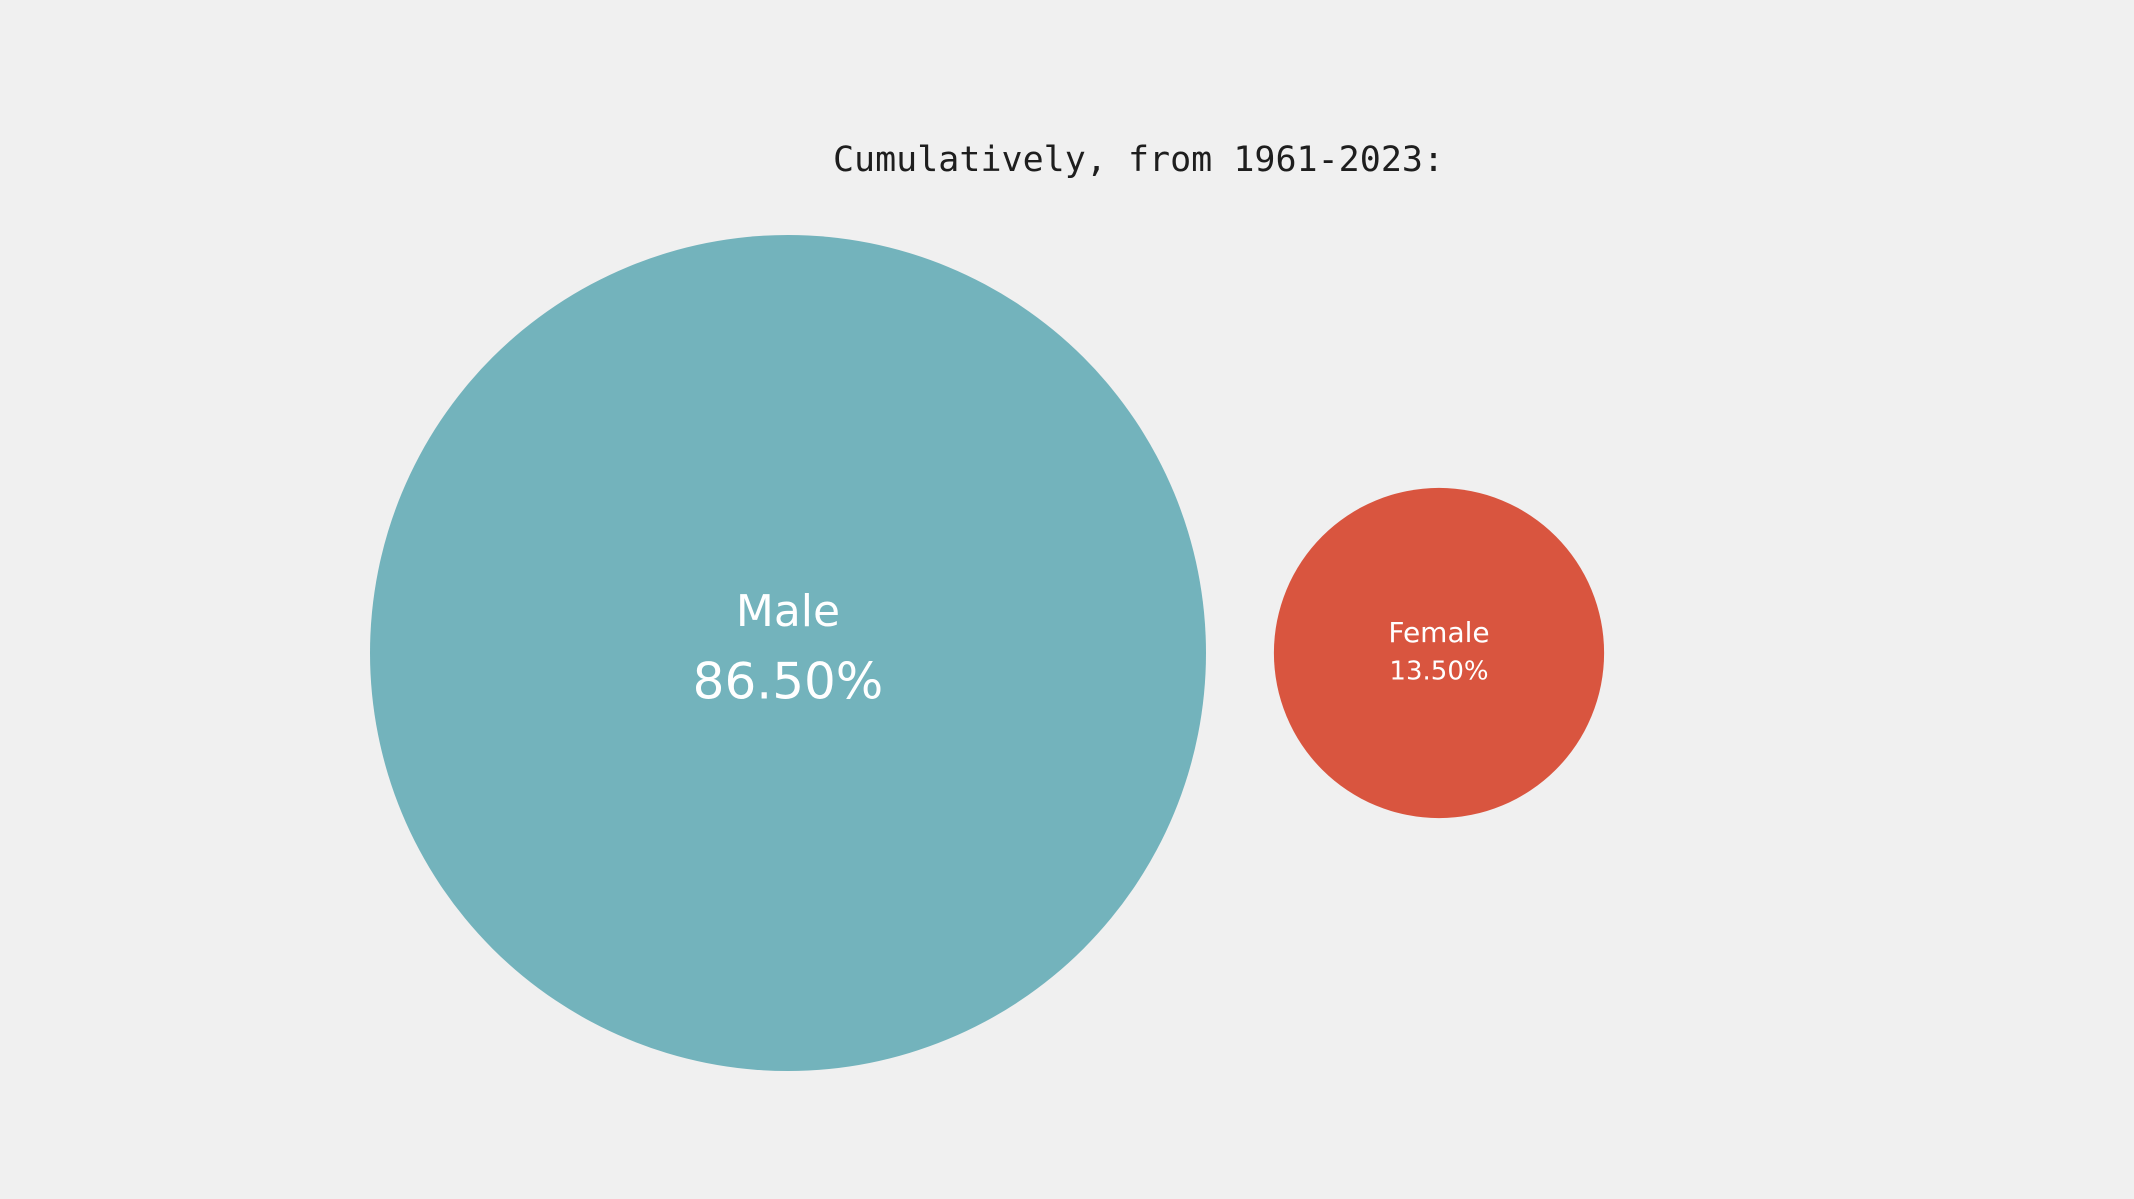 The width and height of the screenshot is (2134, 1199). What do you see at coordinates (788, 682) in the screenshot?
I see `bubble-value-male: 86.50%` at bounding box center [788, 682].